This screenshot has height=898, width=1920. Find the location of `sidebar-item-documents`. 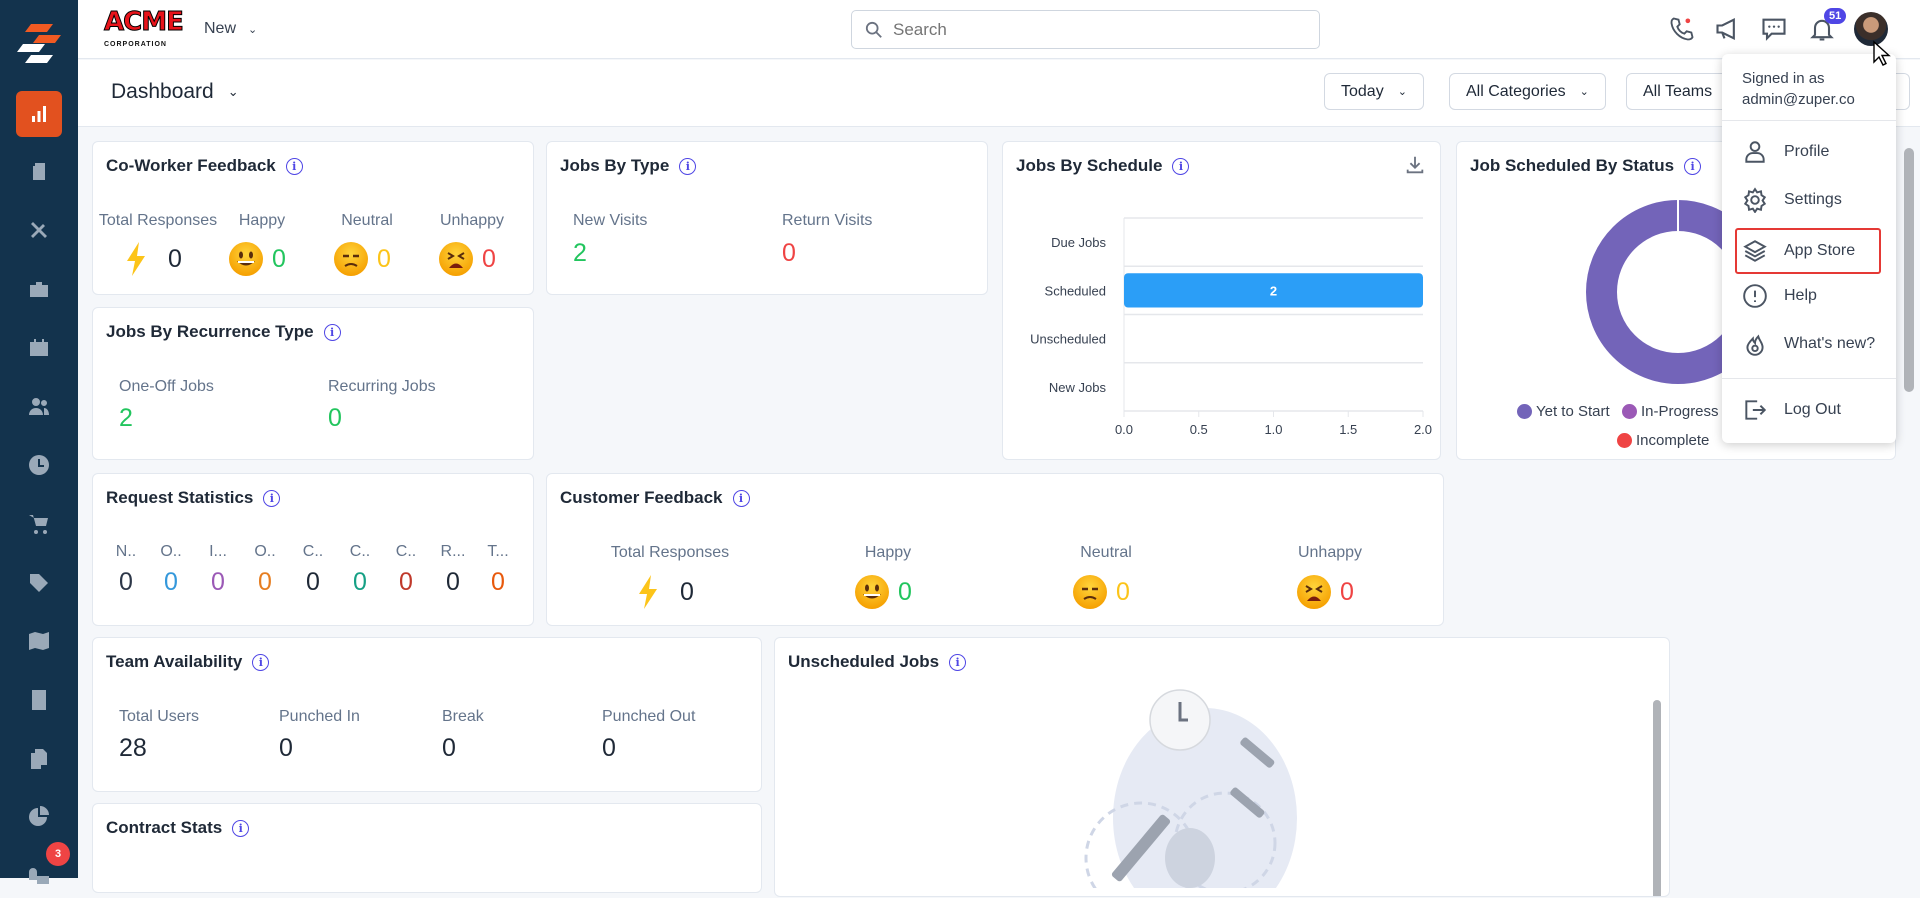

sidebar-item-documents is located at coordinates (39, 759).